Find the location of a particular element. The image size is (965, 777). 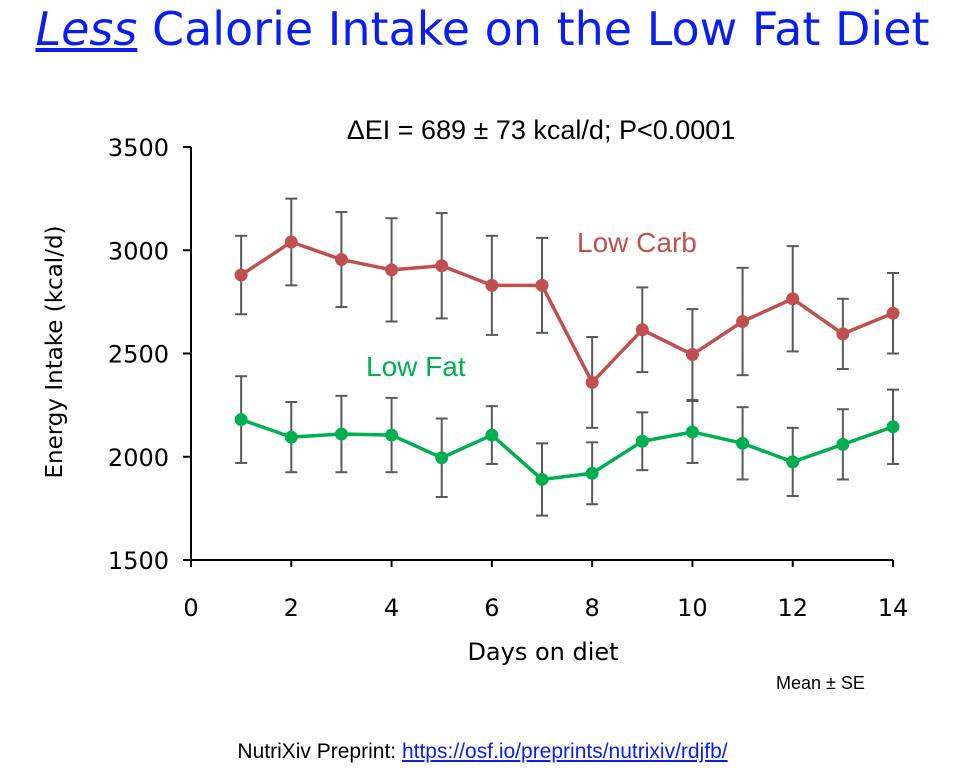

y-tick-label: 1500 is located at coordinates (138, 561).